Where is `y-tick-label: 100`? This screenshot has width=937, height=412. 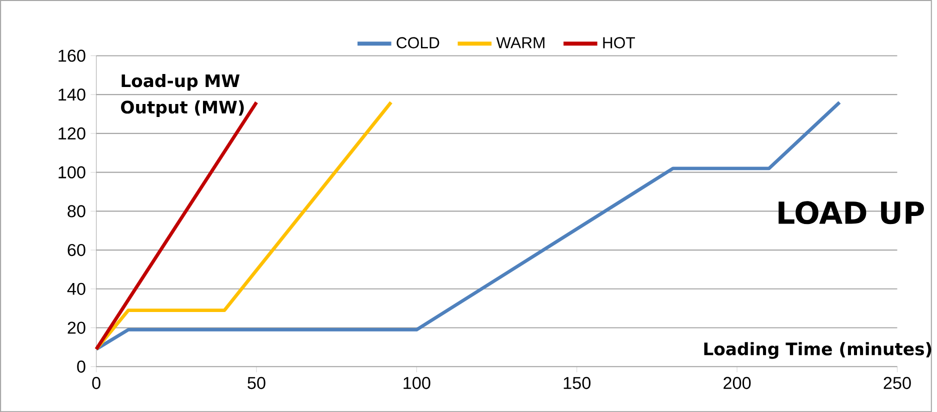
y-tick-label: 100 is located at coordinates (72, 172).